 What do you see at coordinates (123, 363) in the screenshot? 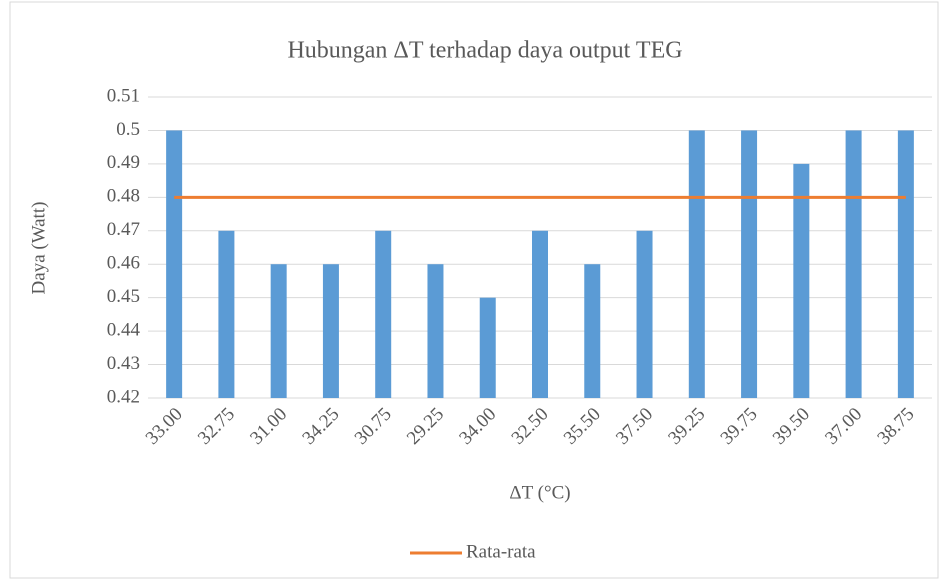
I see `y-tick-label: 0.43` at bounding box center [123, 363].